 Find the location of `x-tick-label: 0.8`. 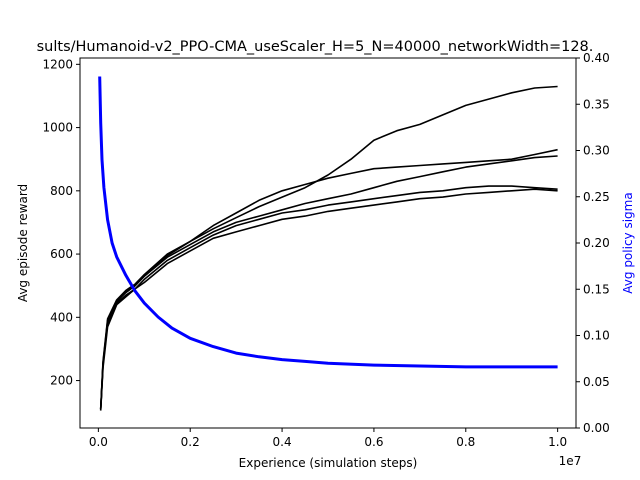

x-tick-label: 0.8 is located at coordinates (465, 442).